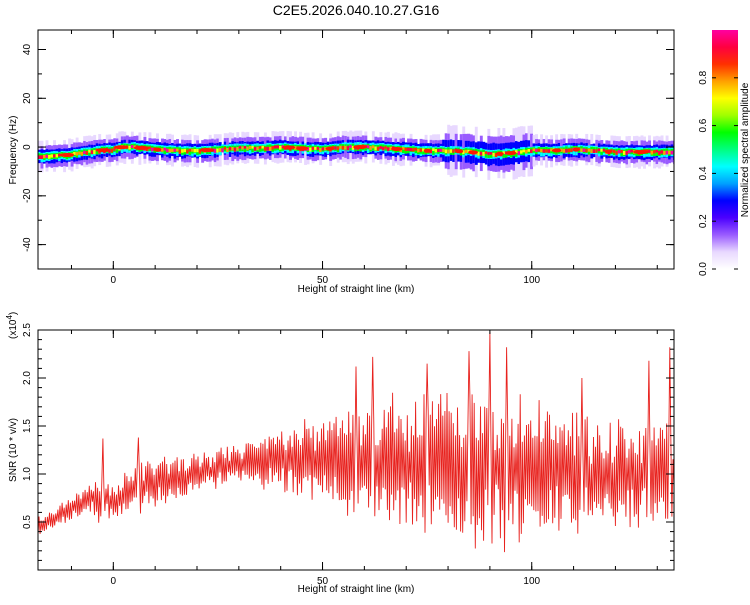  I want to click on snr-xtick-label: 50, so click(323, 581).